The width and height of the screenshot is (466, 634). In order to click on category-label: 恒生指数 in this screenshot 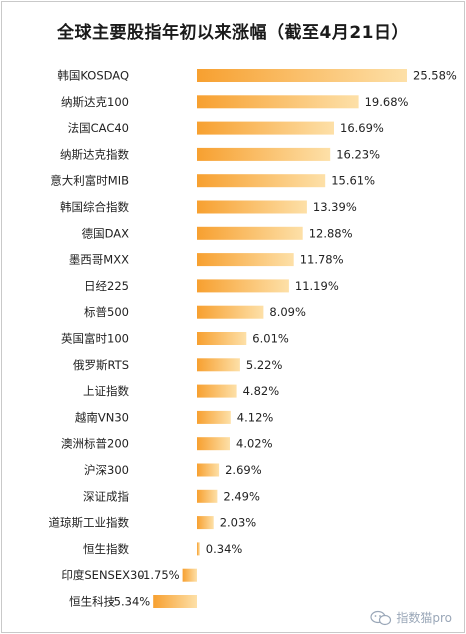, I will do `click(106, 549)`.